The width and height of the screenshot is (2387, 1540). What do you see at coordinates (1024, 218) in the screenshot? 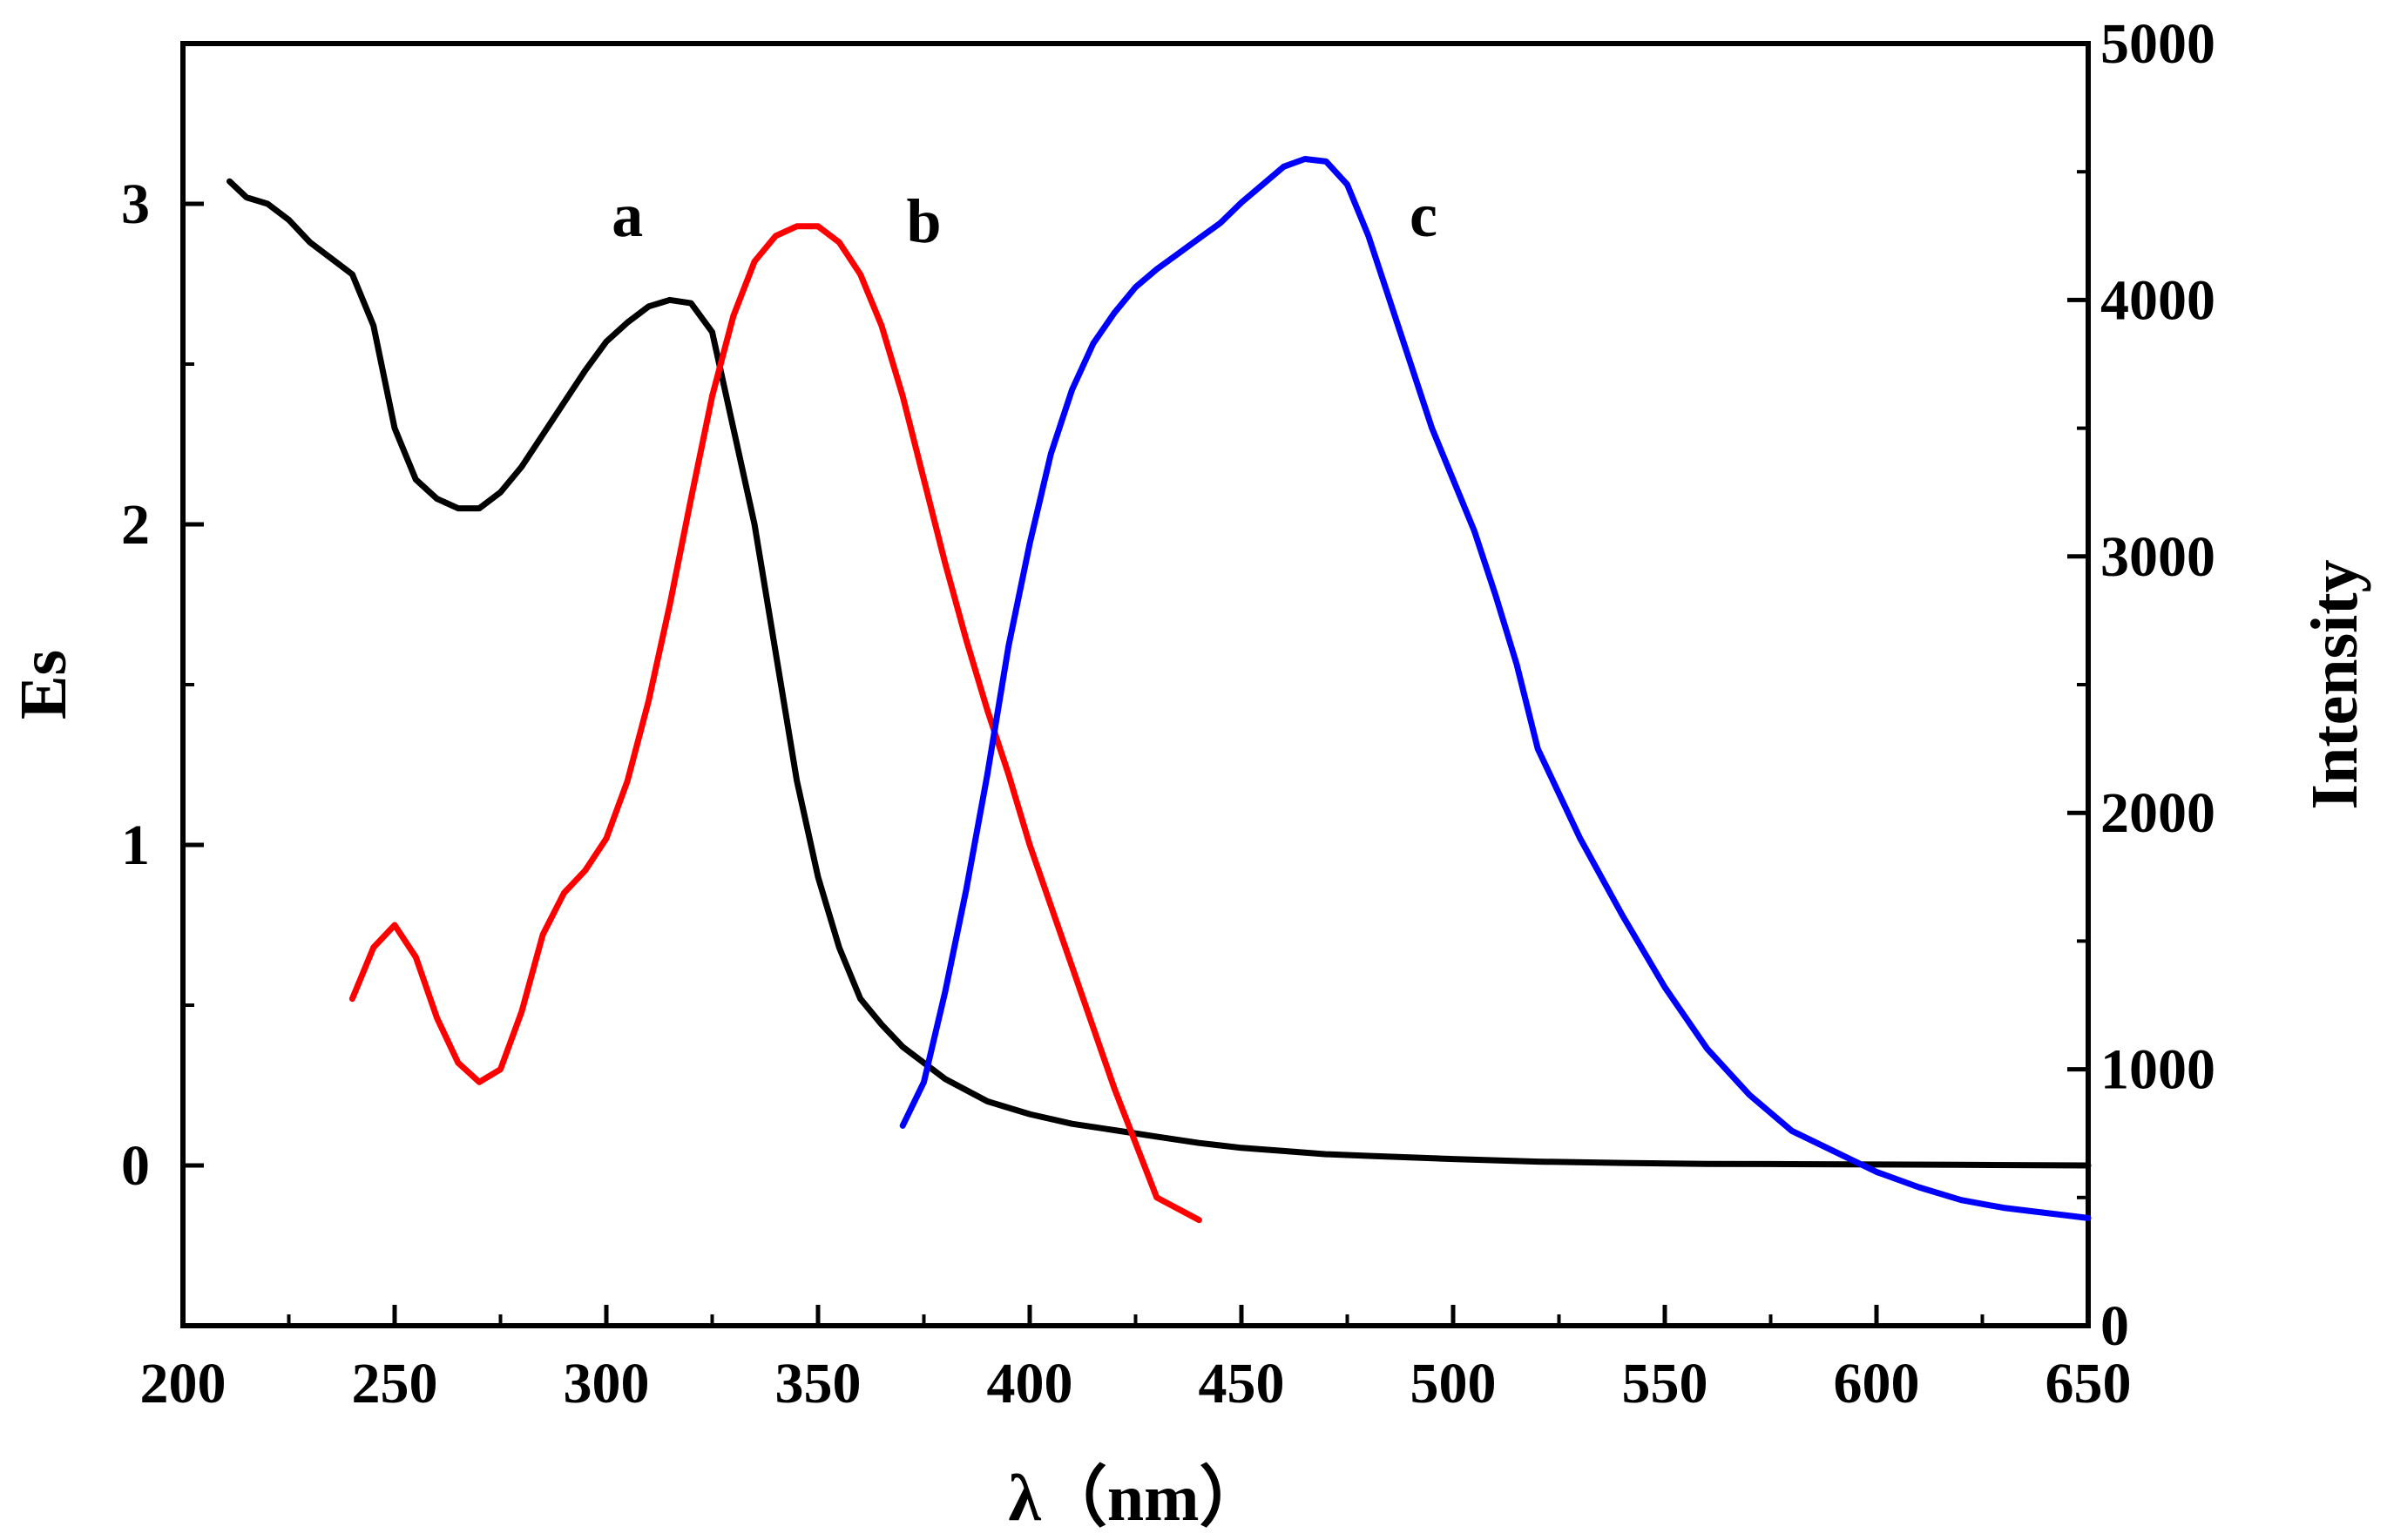
I see `curve-labels: a b c` at bounding box center [1024, 218].